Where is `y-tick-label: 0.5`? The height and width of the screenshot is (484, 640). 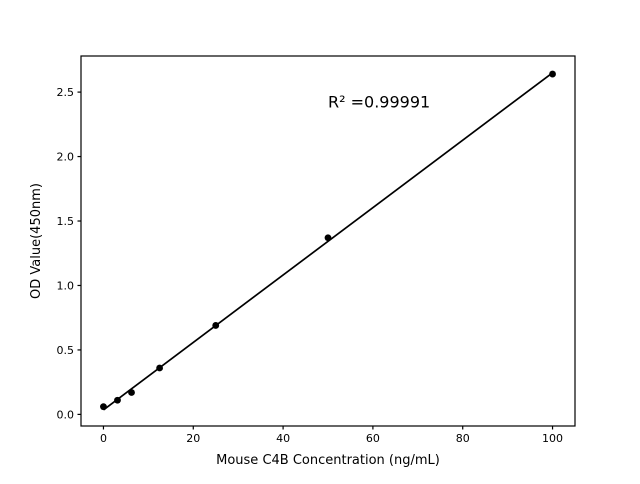 y-tick-label: 0.5 is located at coordinates (66, 350).